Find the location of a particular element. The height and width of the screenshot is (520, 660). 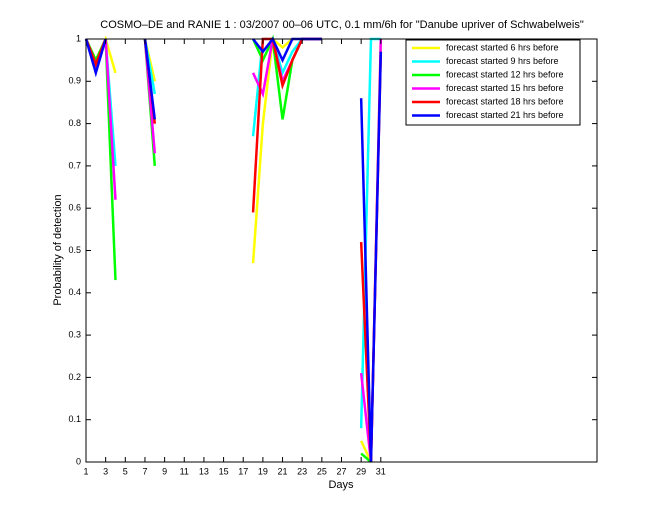

y-tick-label: 0.9 is located at coordinates (74, 81).